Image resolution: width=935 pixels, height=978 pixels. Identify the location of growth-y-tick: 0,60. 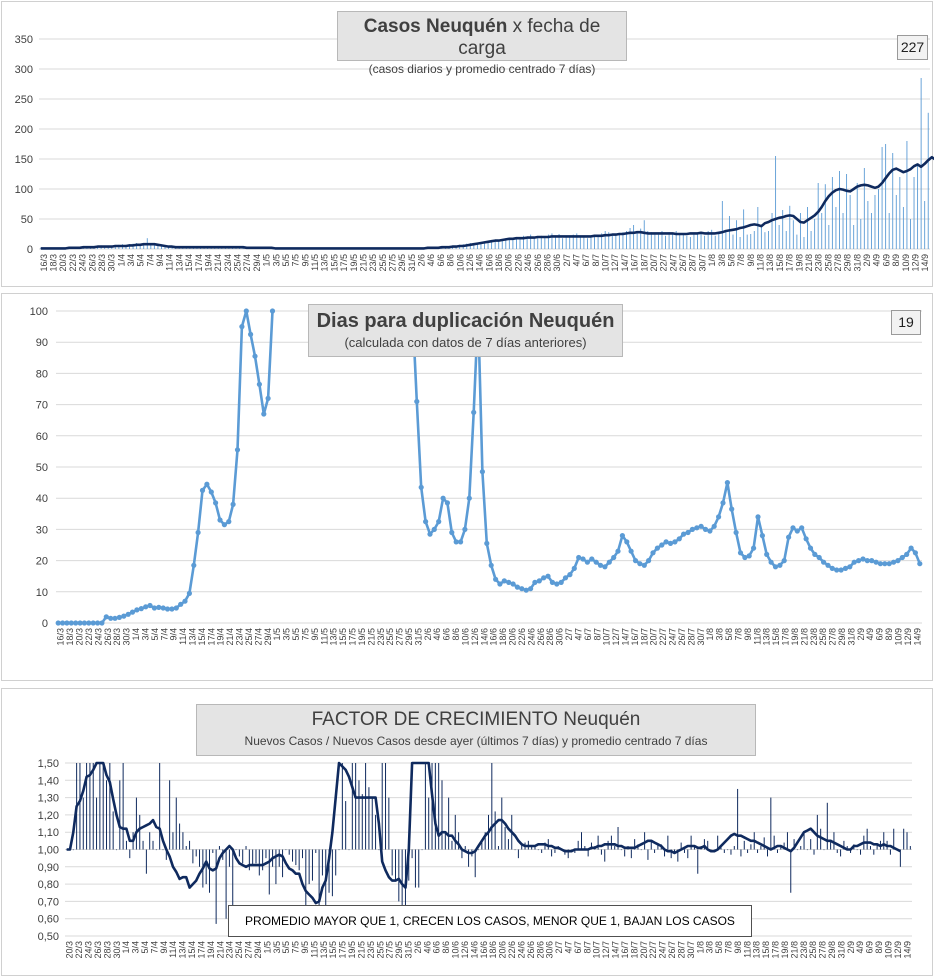
(48, 920).